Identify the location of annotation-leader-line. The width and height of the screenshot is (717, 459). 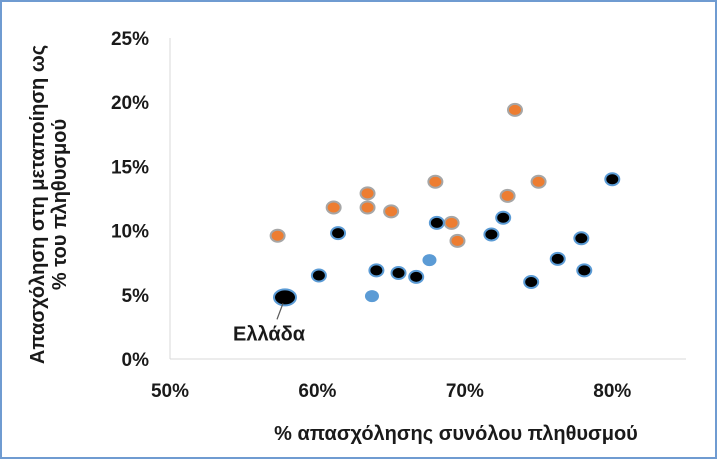
(280, 311).